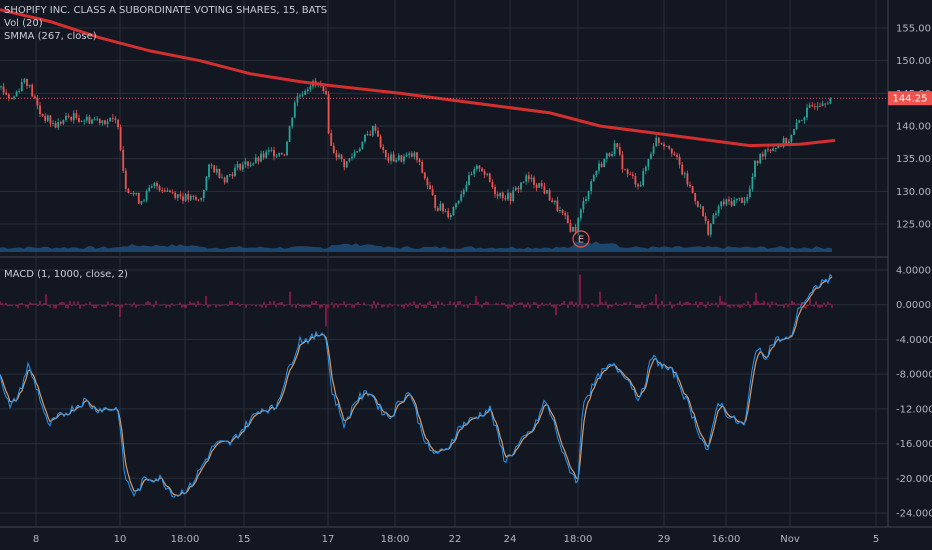  What do you see at coordinates (790, 539) in the screenshot?
I see `time-tick-label: Nov` at bounding box center [790, 539].